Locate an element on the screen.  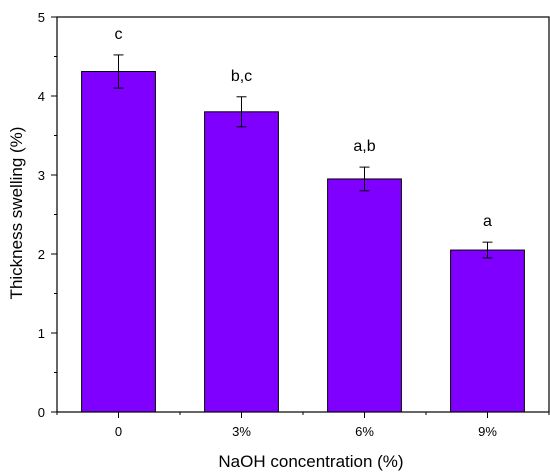
significance-label: c is located at coordinates (119, 34).